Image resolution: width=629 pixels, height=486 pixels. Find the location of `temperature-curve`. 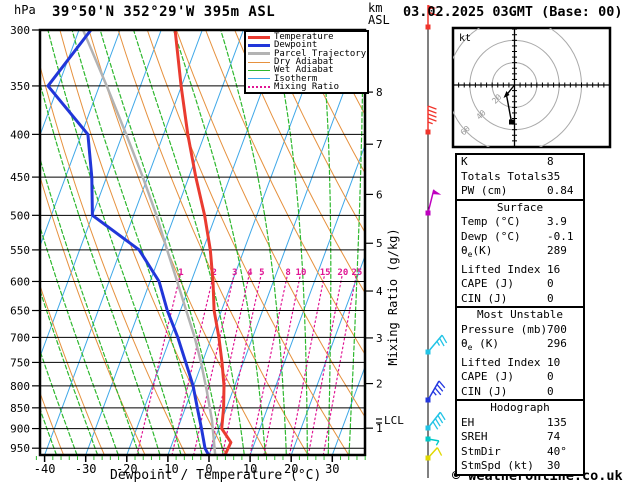

temperature-curve is located at coordinates (203, 242).